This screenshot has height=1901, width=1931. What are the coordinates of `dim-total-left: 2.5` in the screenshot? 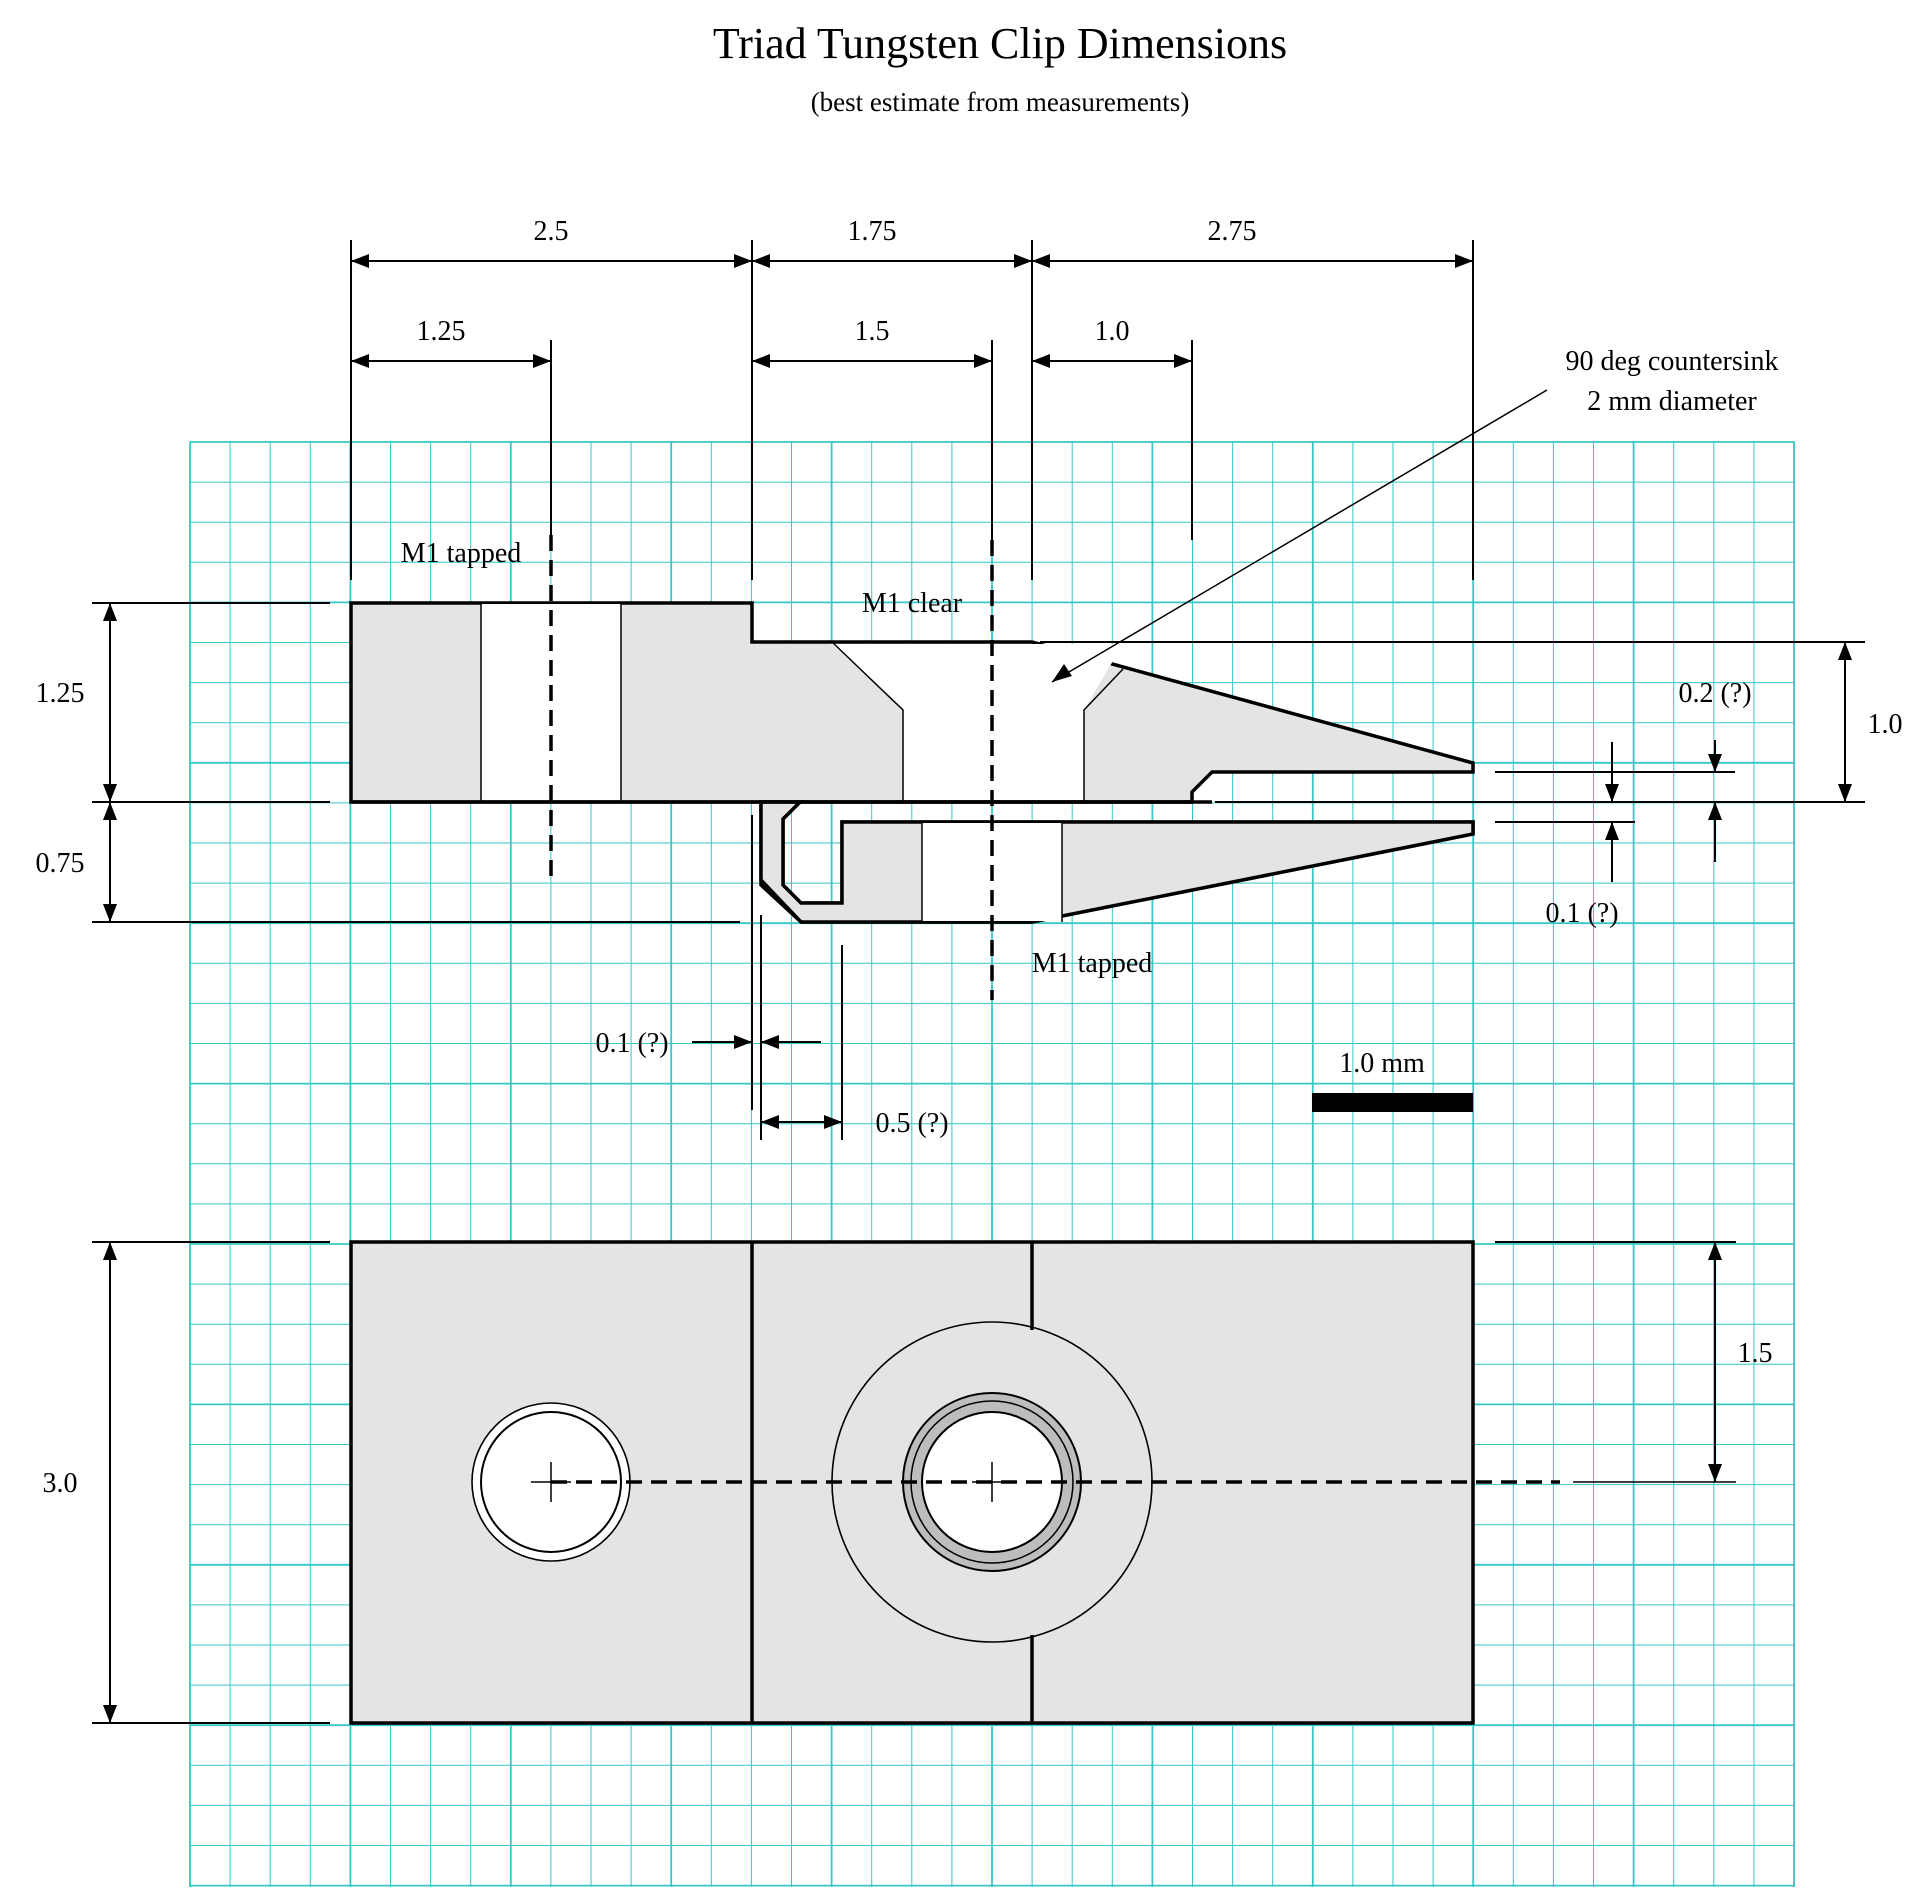 It's located at (551, 231).